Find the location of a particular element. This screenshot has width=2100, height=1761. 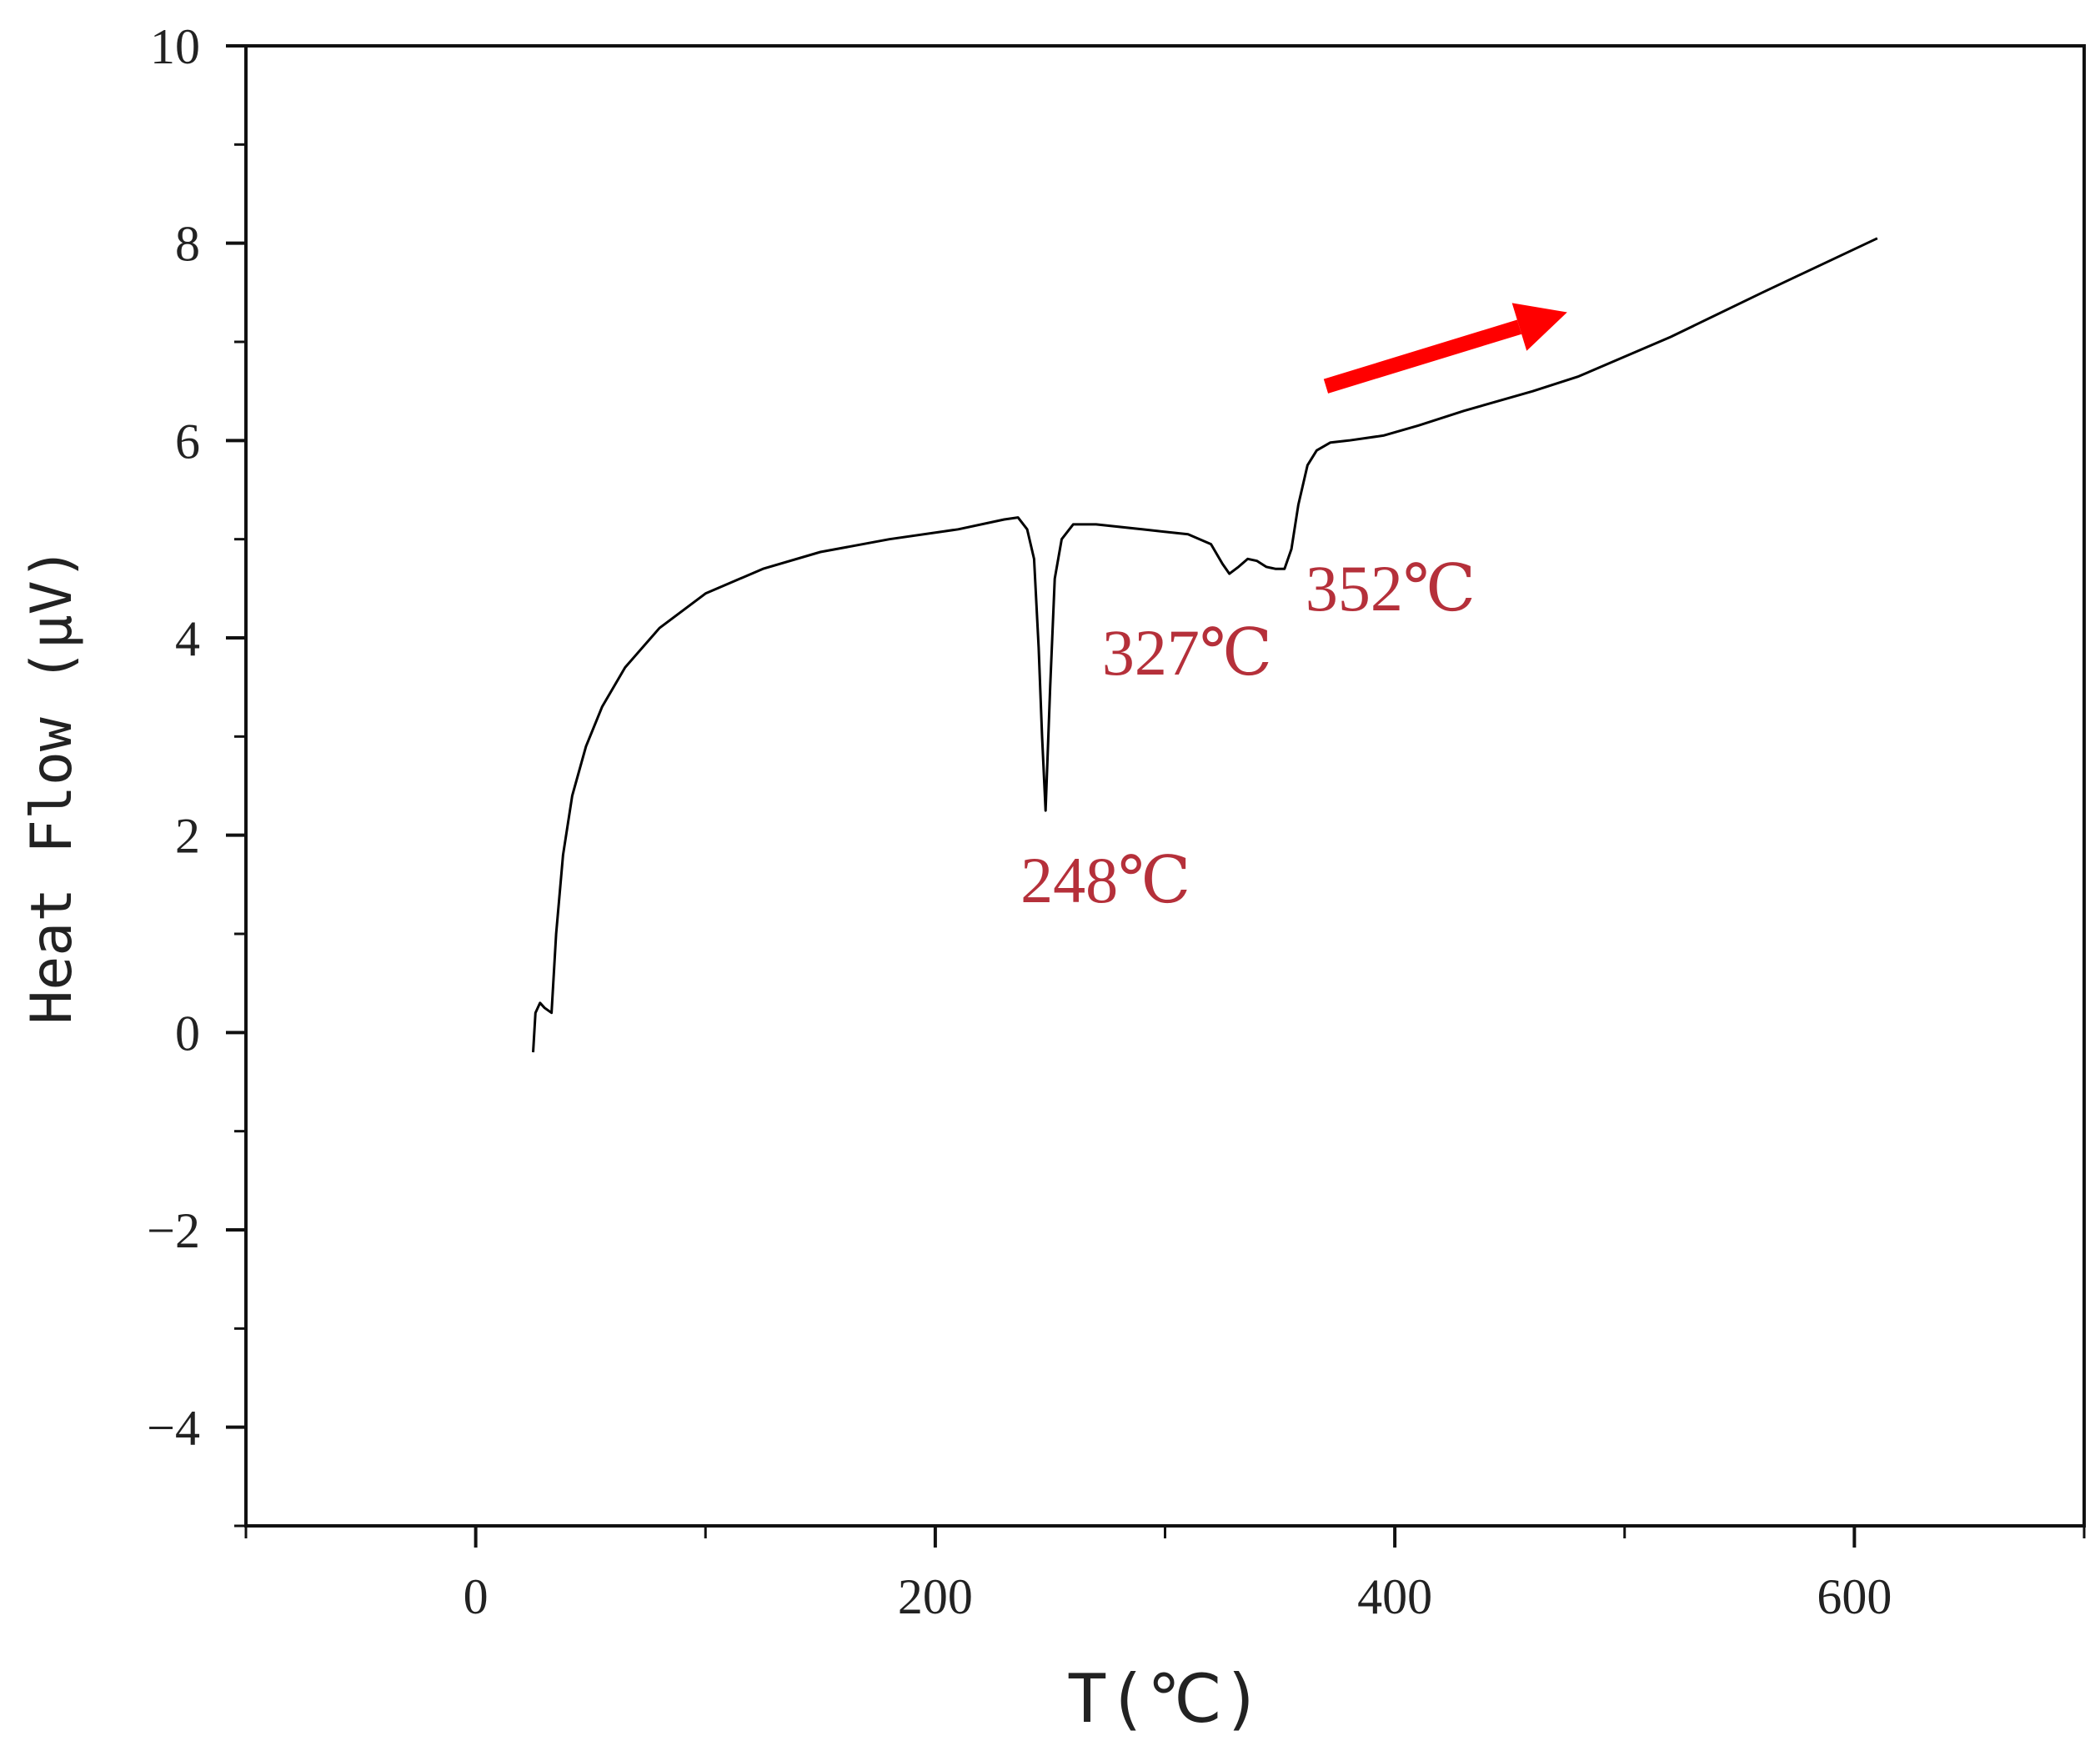

y-tick-label: −4 is located at coordinates (173, 1429).